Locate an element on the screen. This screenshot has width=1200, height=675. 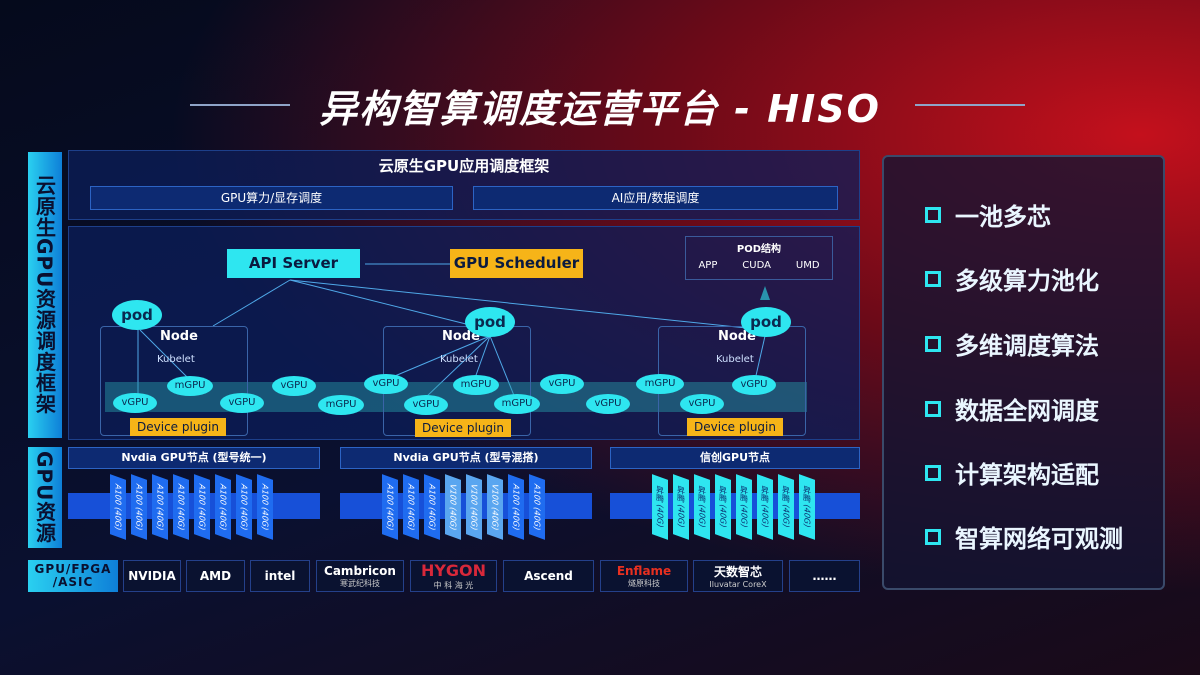
gpu-scheduler-box: GPU Scheduler is located at coordinates (516, 263).